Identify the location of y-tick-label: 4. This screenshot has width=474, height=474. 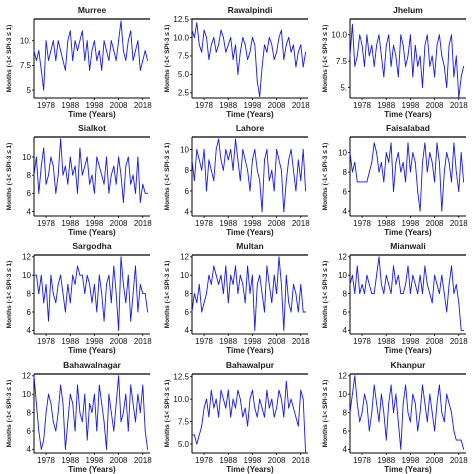
(29, 330).